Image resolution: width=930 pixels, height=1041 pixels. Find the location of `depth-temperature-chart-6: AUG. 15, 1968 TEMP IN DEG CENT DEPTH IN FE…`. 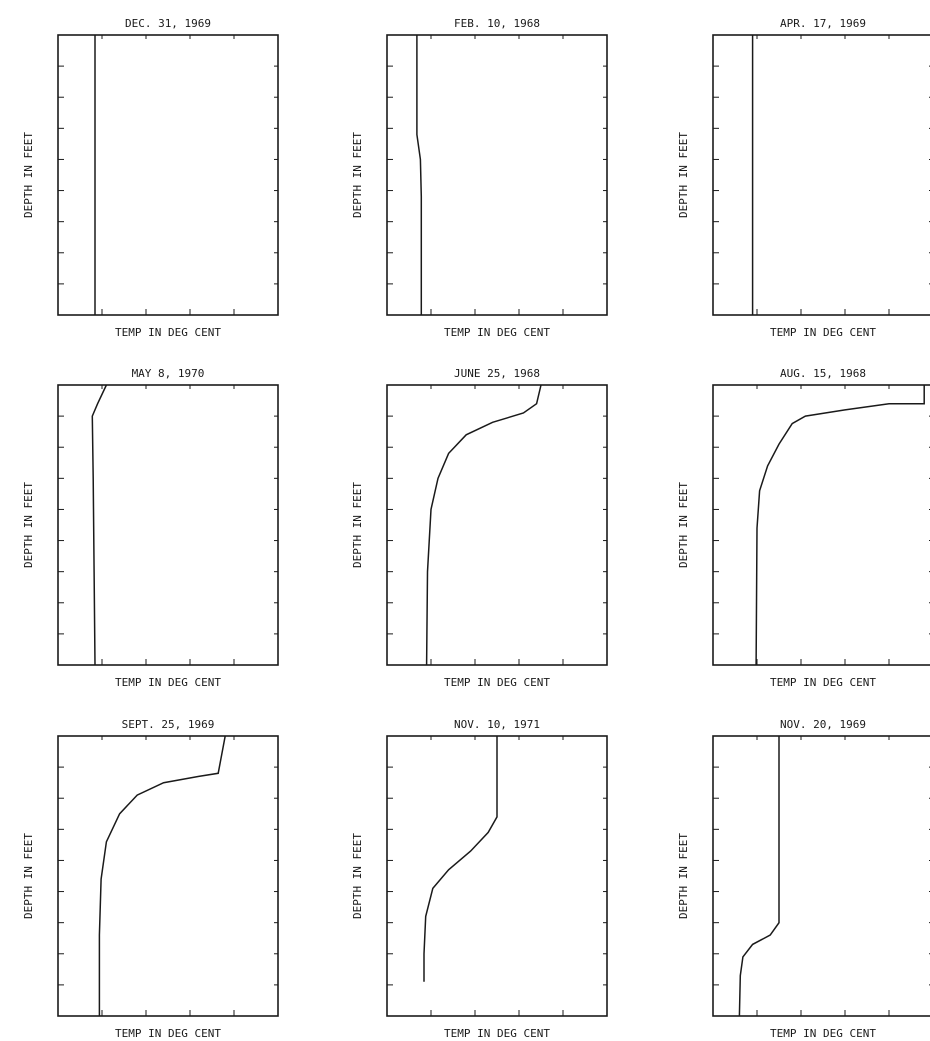

depth-temperature-chart-6: AUG. 15, 1968 TEMP IN DEG CENT DEPTH IN FE… is located at coordinates (803, 528).